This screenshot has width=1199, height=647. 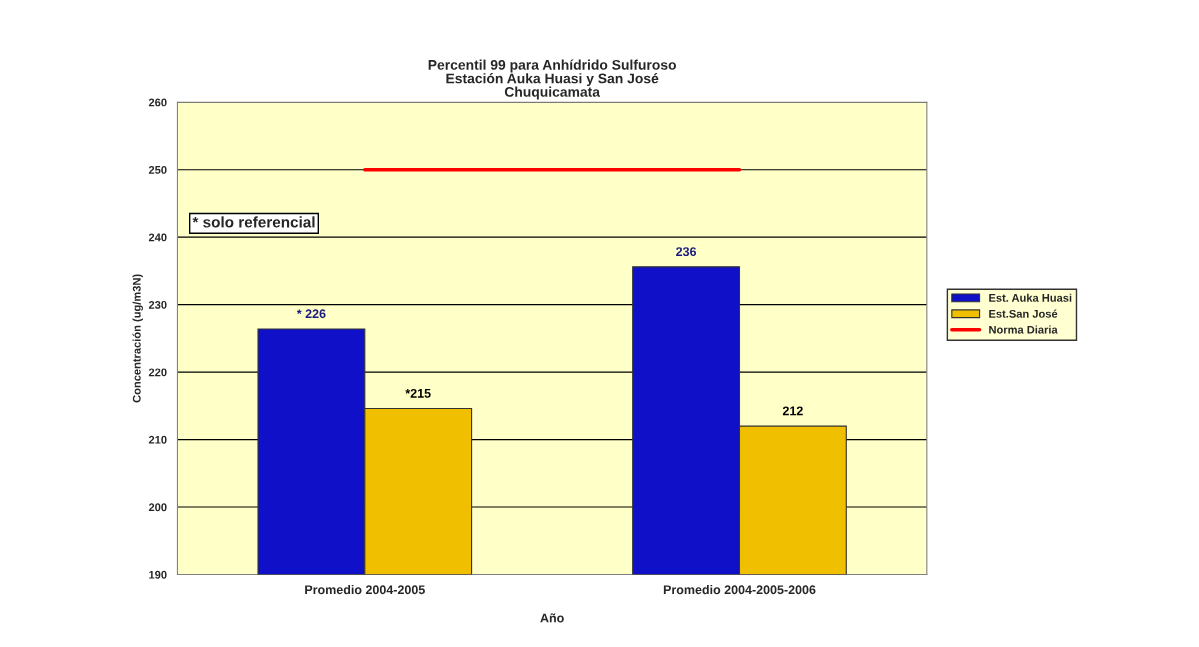 What do you see at coordinates (157, 169) in the screenshot?
I see `y-tick-label: 250` at bounding box center [157, 169].